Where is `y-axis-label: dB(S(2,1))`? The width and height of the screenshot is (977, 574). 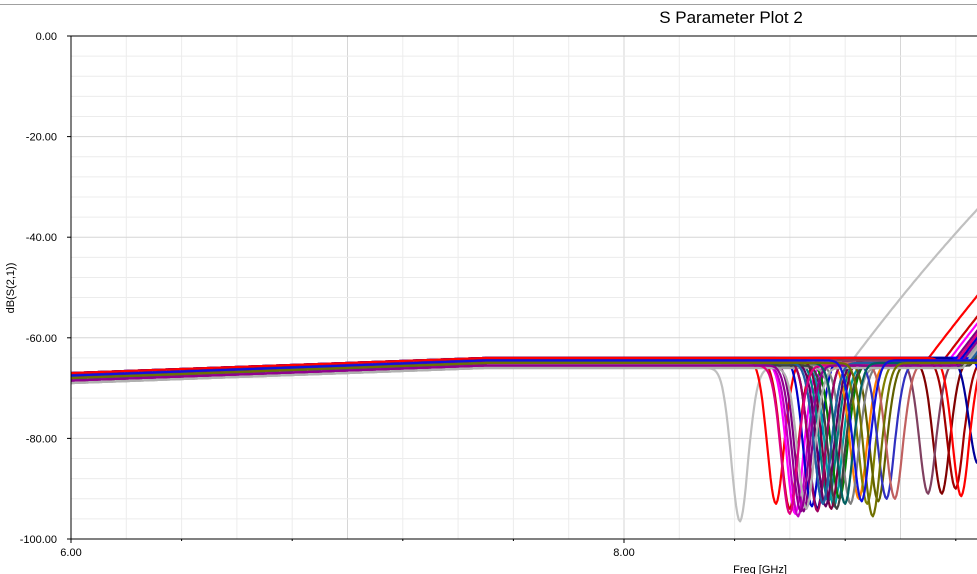
y-axis-label: dB(S(2,1)) is located at coordinates (11, 288).